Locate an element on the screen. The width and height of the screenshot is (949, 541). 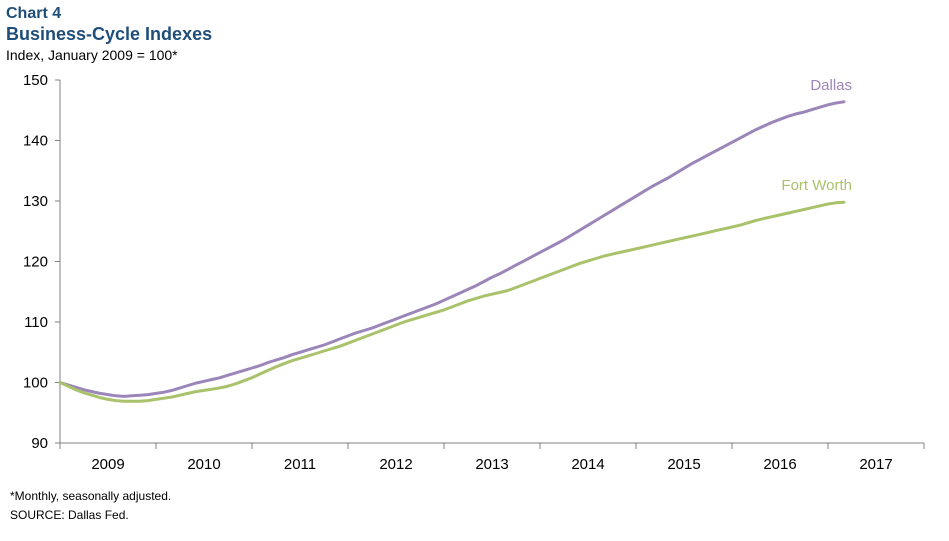
y-tick-label: 90 is located at coordinates (39, 443).